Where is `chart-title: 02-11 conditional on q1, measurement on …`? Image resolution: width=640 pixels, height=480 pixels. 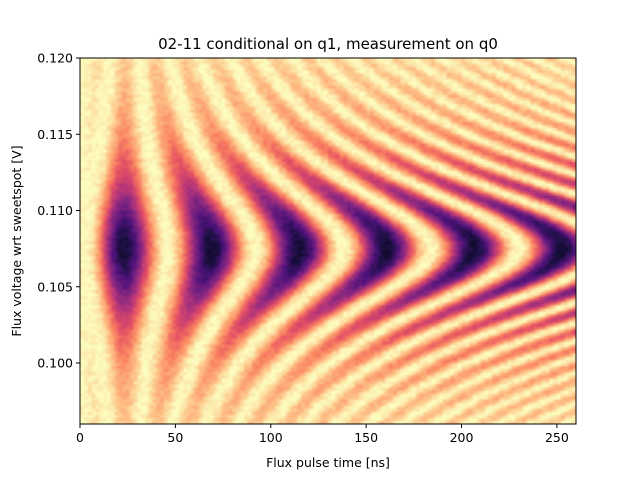 chart-title: 02-11 conditional on q1, measurement on … is located at coordinates (328, 44).